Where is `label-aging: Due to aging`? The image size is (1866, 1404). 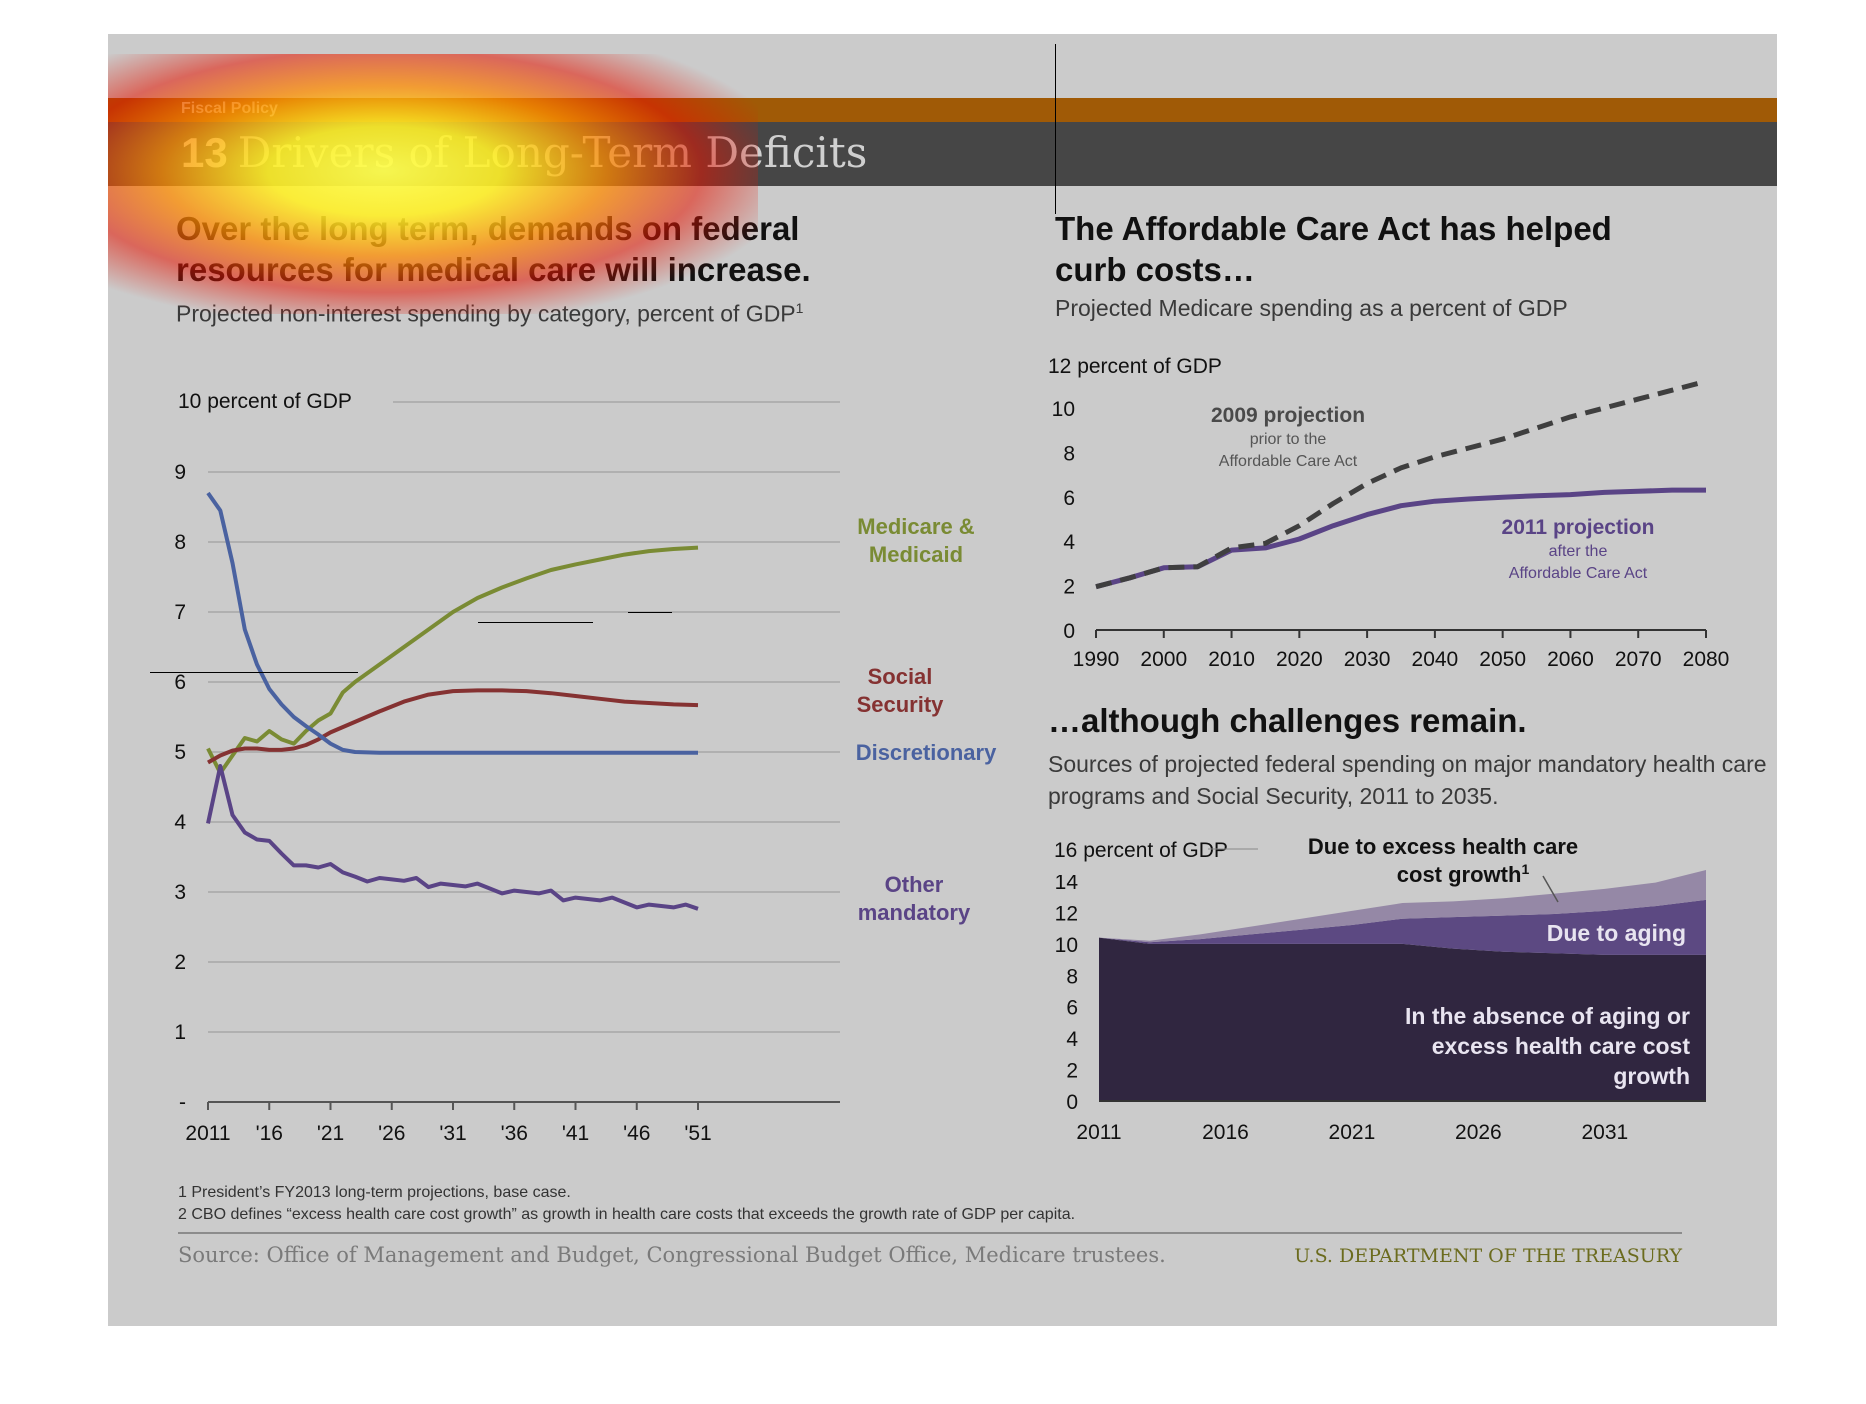 label-aging: Due to aging is located at coordinates (1616, 933).